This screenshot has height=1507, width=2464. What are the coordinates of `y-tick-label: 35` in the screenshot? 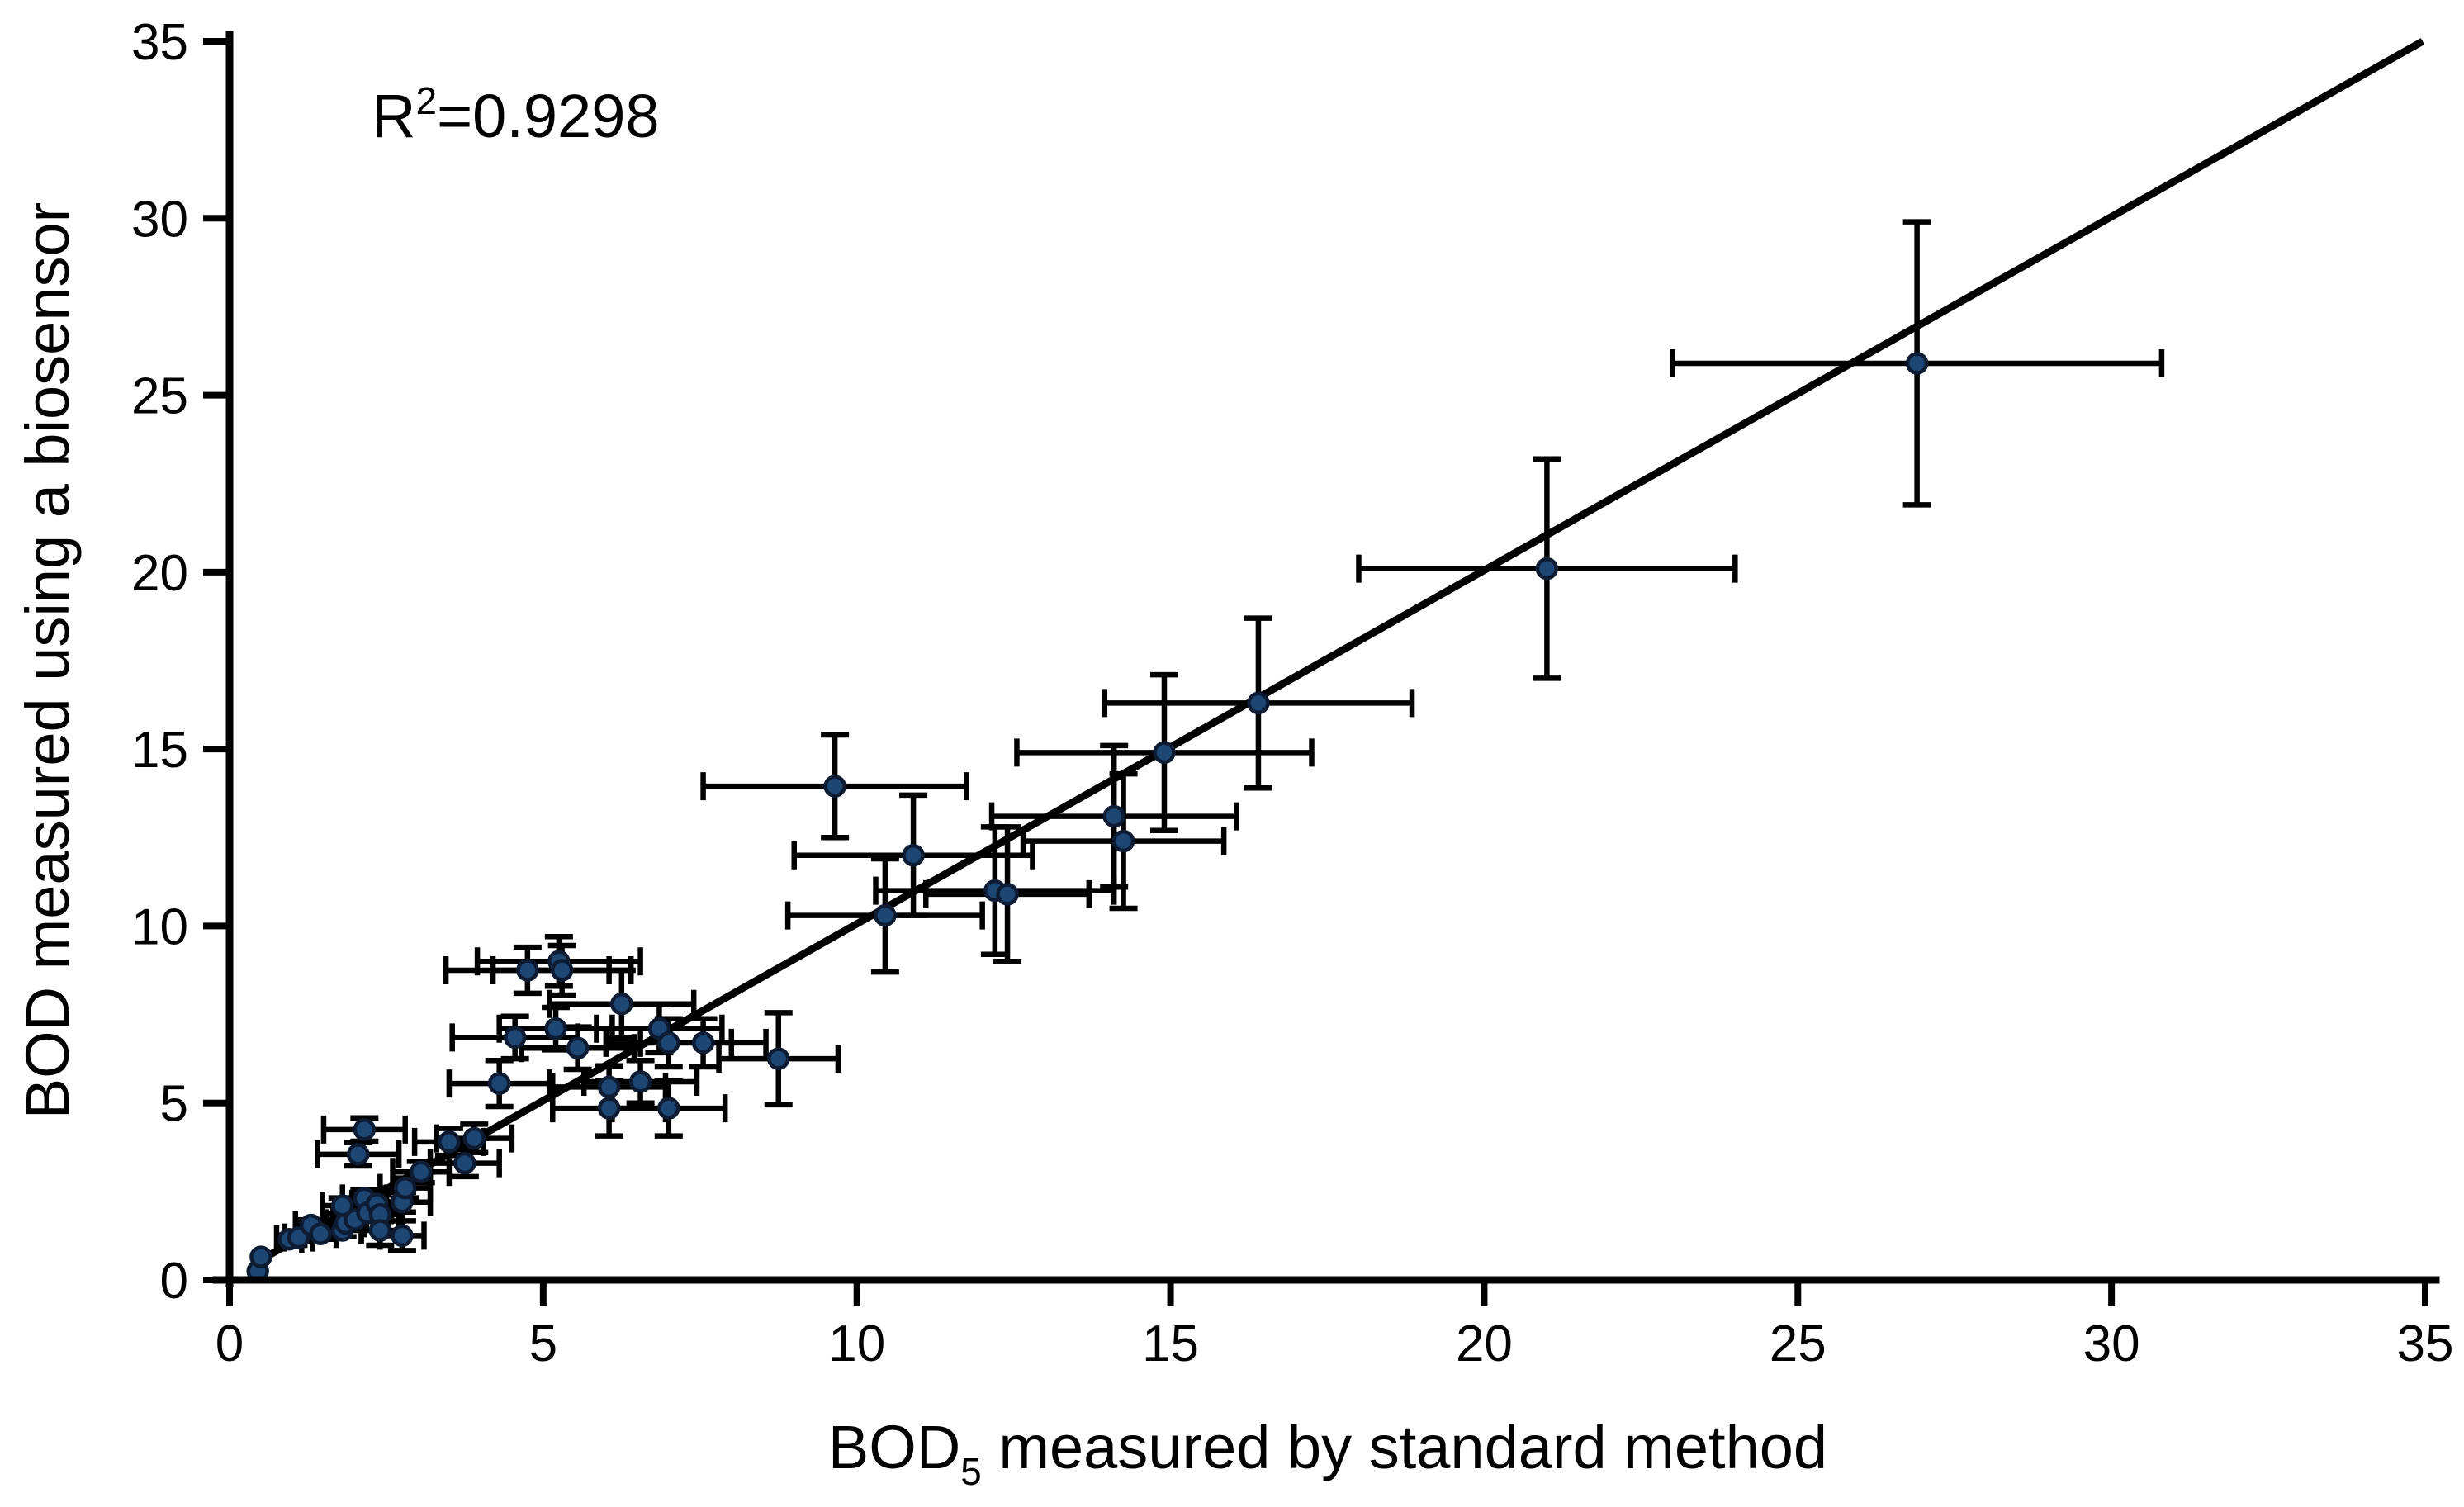 It's located at (160, 42).